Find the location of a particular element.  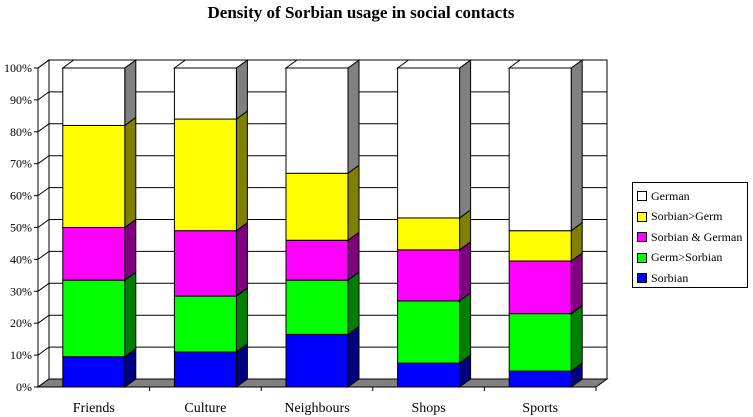

legend-item: Sorbian>Germ is located at coordinates (692, 217).